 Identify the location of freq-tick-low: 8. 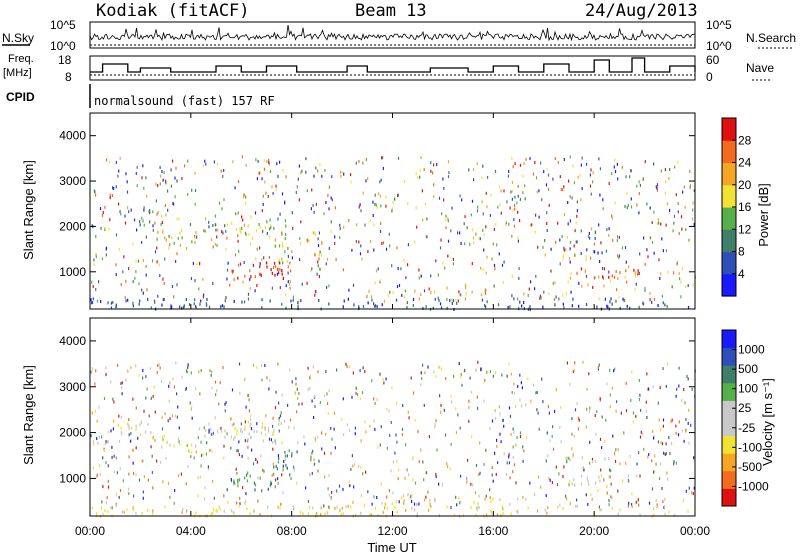
(68, 77).